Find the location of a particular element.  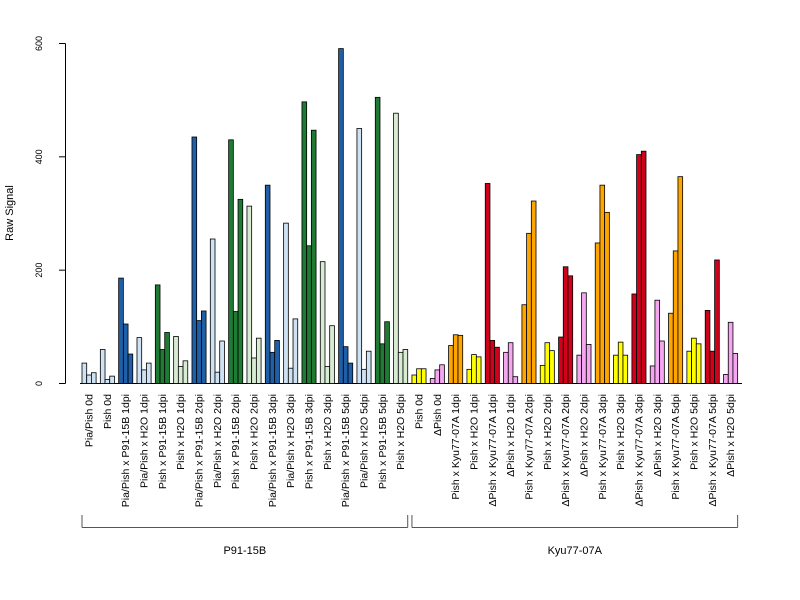

x-tick-label: ΔPish x H2O 3dpi is located at coordinates (658, 435).